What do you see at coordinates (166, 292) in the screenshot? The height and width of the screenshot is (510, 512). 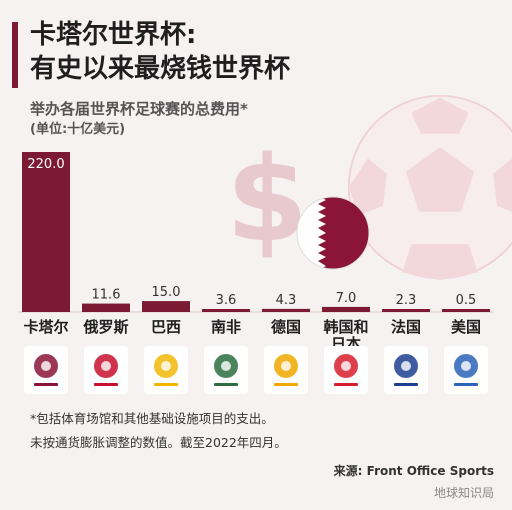 I see `value-label-2: 15.0` at bounding box center [166, 292].